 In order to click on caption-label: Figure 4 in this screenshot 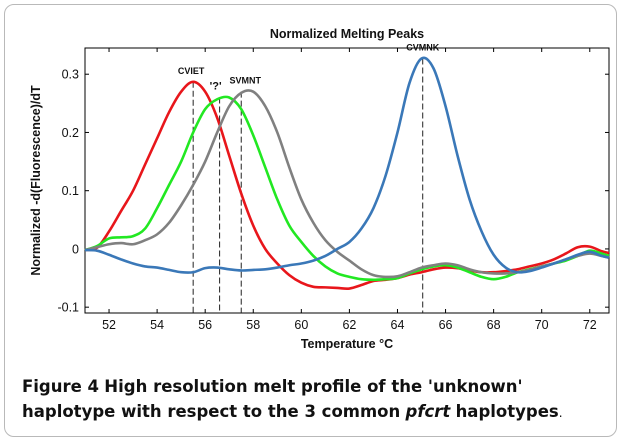, I will do `click(61, 386)`.